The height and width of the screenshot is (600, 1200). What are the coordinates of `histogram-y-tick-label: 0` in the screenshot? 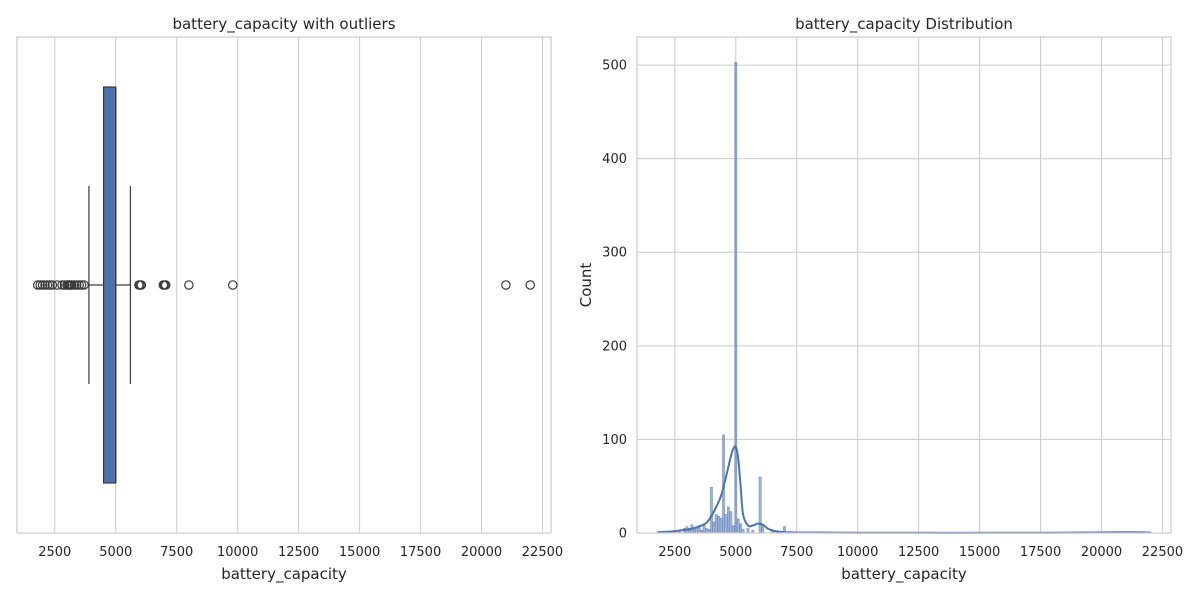 It's located at (623, 534).